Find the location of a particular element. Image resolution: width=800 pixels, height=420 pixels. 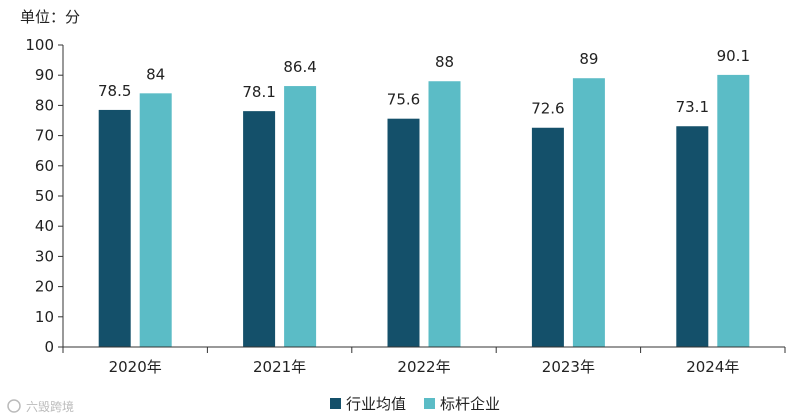

data-label: 84 is located at coordinates (155, 74).